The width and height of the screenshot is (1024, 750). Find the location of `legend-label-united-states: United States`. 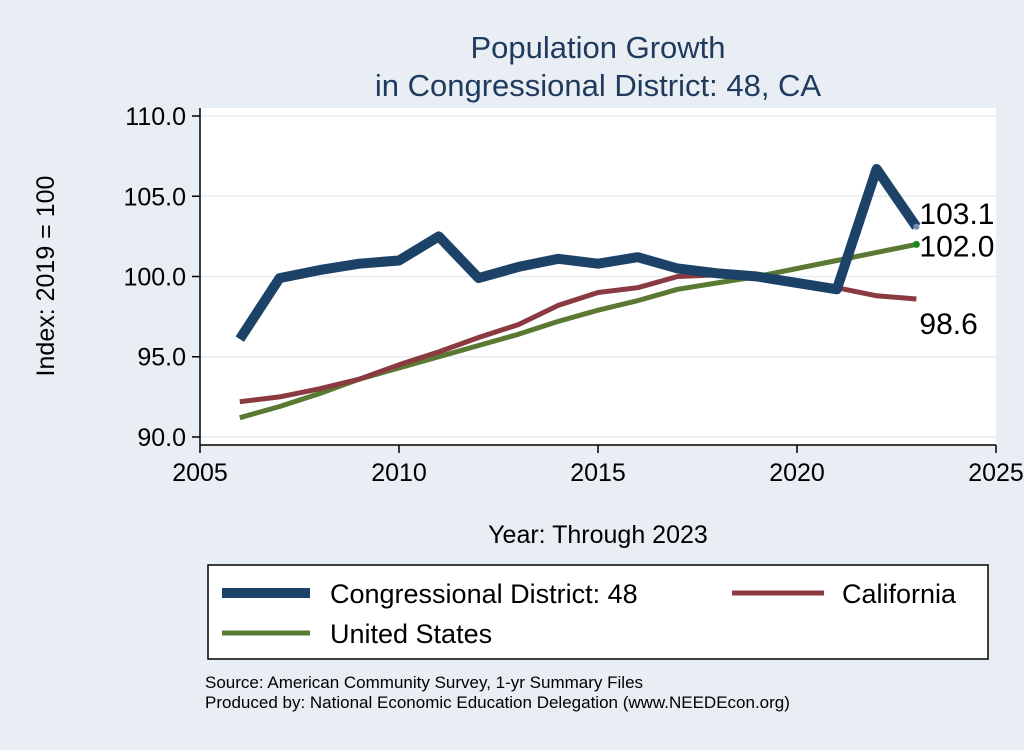

legend-label-united-states: United States is located at coordinates (411, 634).